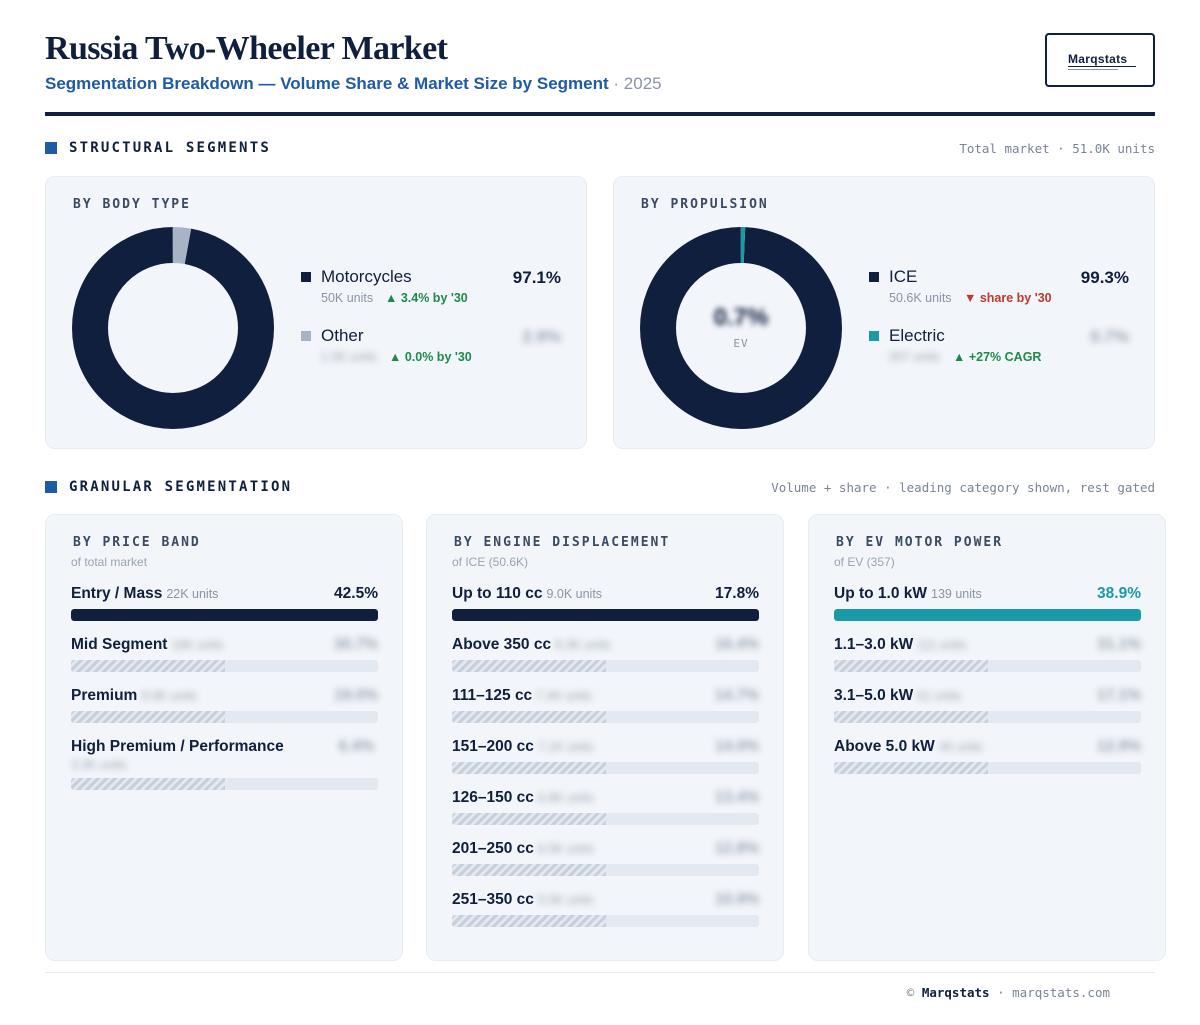 The image size is (1200, 1025). Describe the element at coordinates (493, 797) in the screenshot. I see `segment-name: 126–150 cc` at that location.